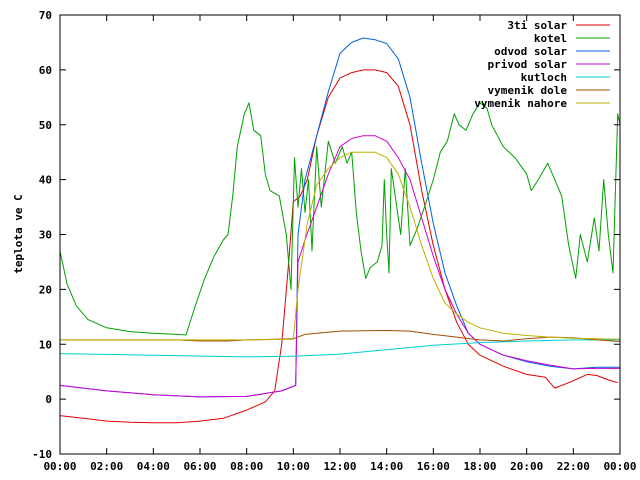 This screenshot has height=480, width=640. I want to click on x-tick-label: 22:00, so click(573, 466).